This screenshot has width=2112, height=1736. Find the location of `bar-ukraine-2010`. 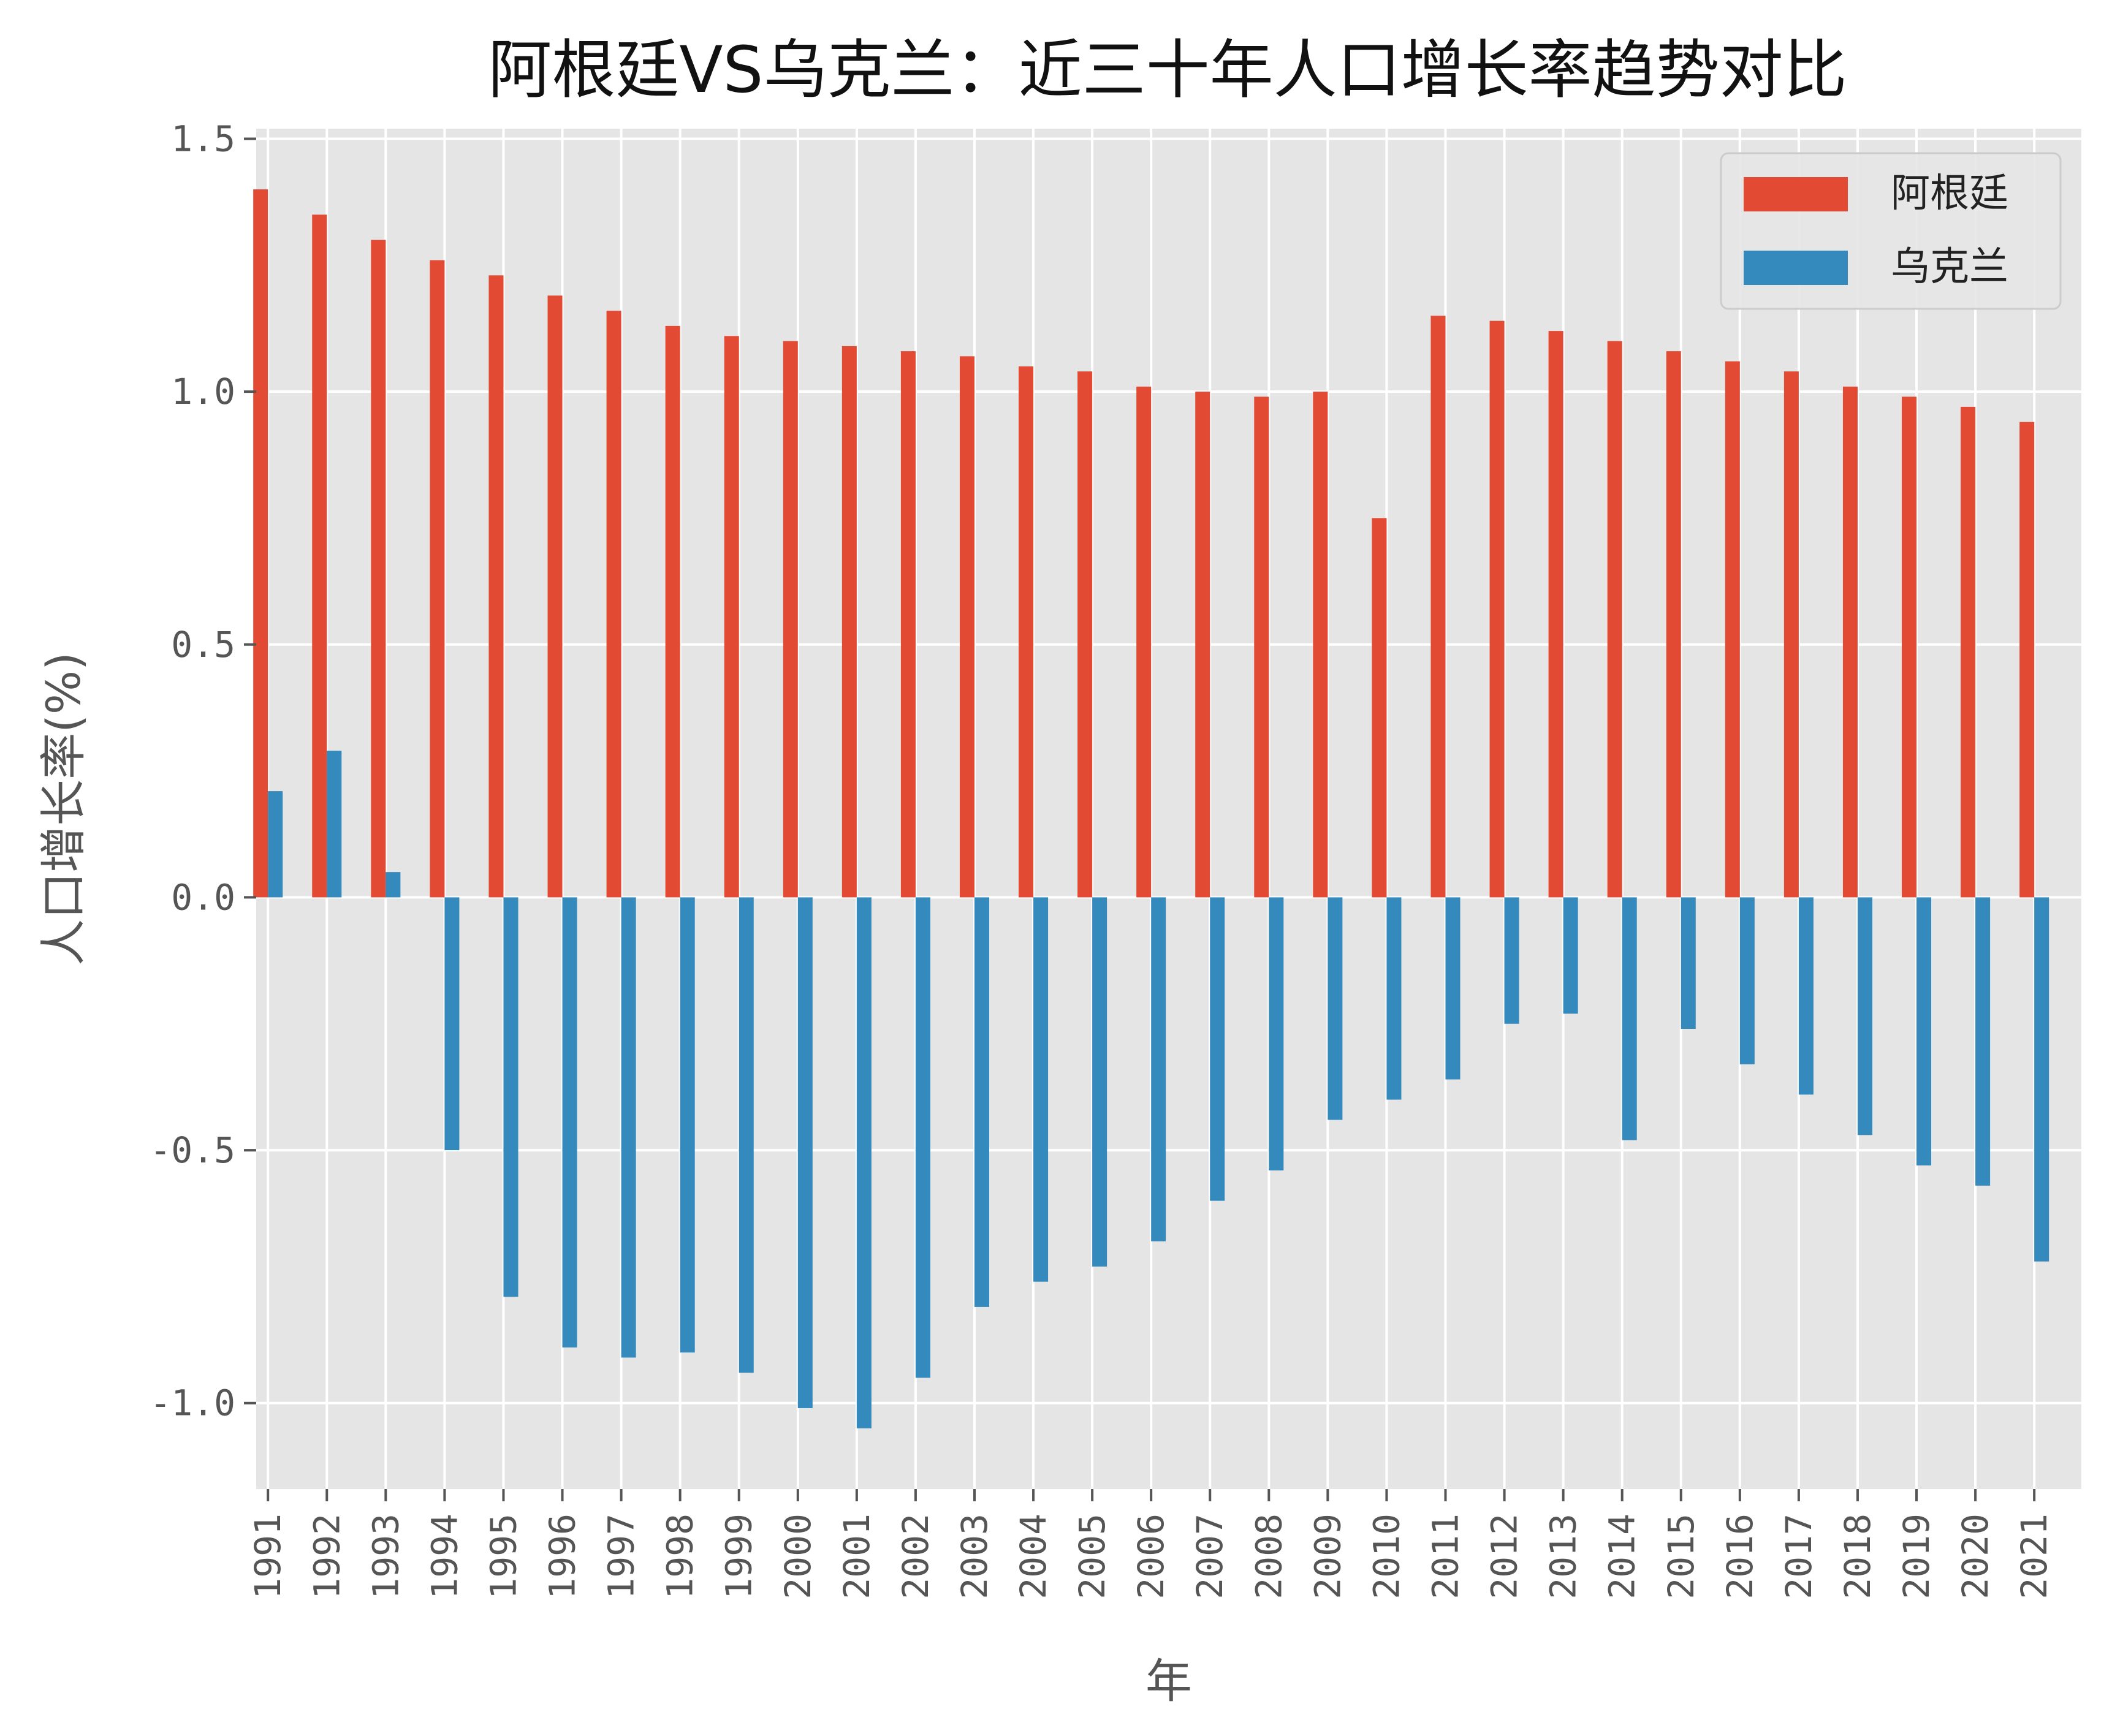

bar-ukraine-2010 is located at coordinates (1394, 998).